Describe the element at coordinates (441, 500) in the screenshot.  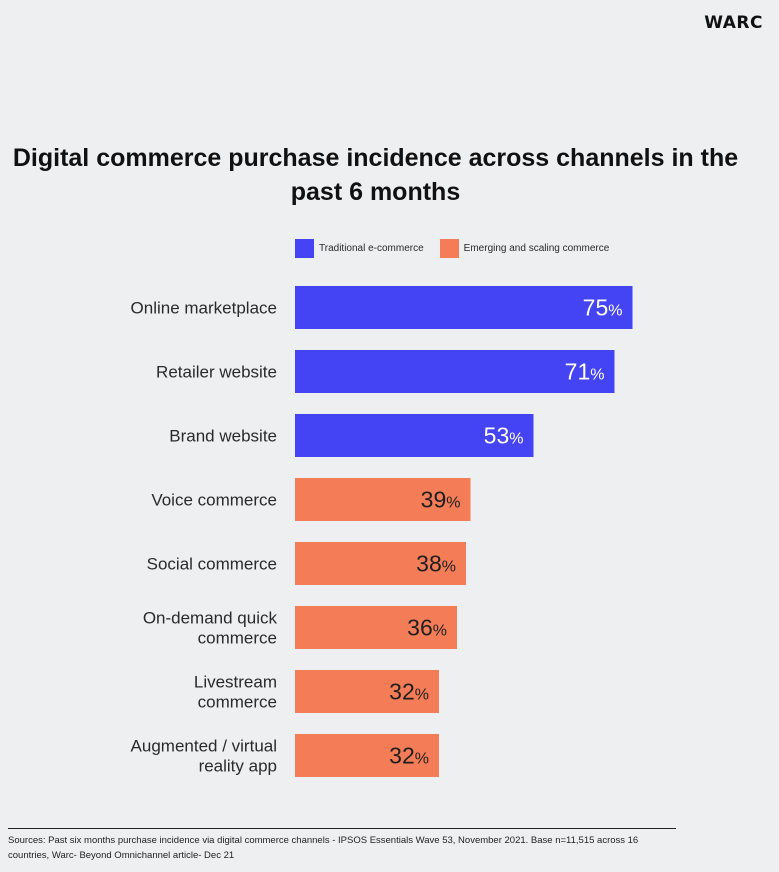
I see `value-label-voice-commerce: 39%` at that location.